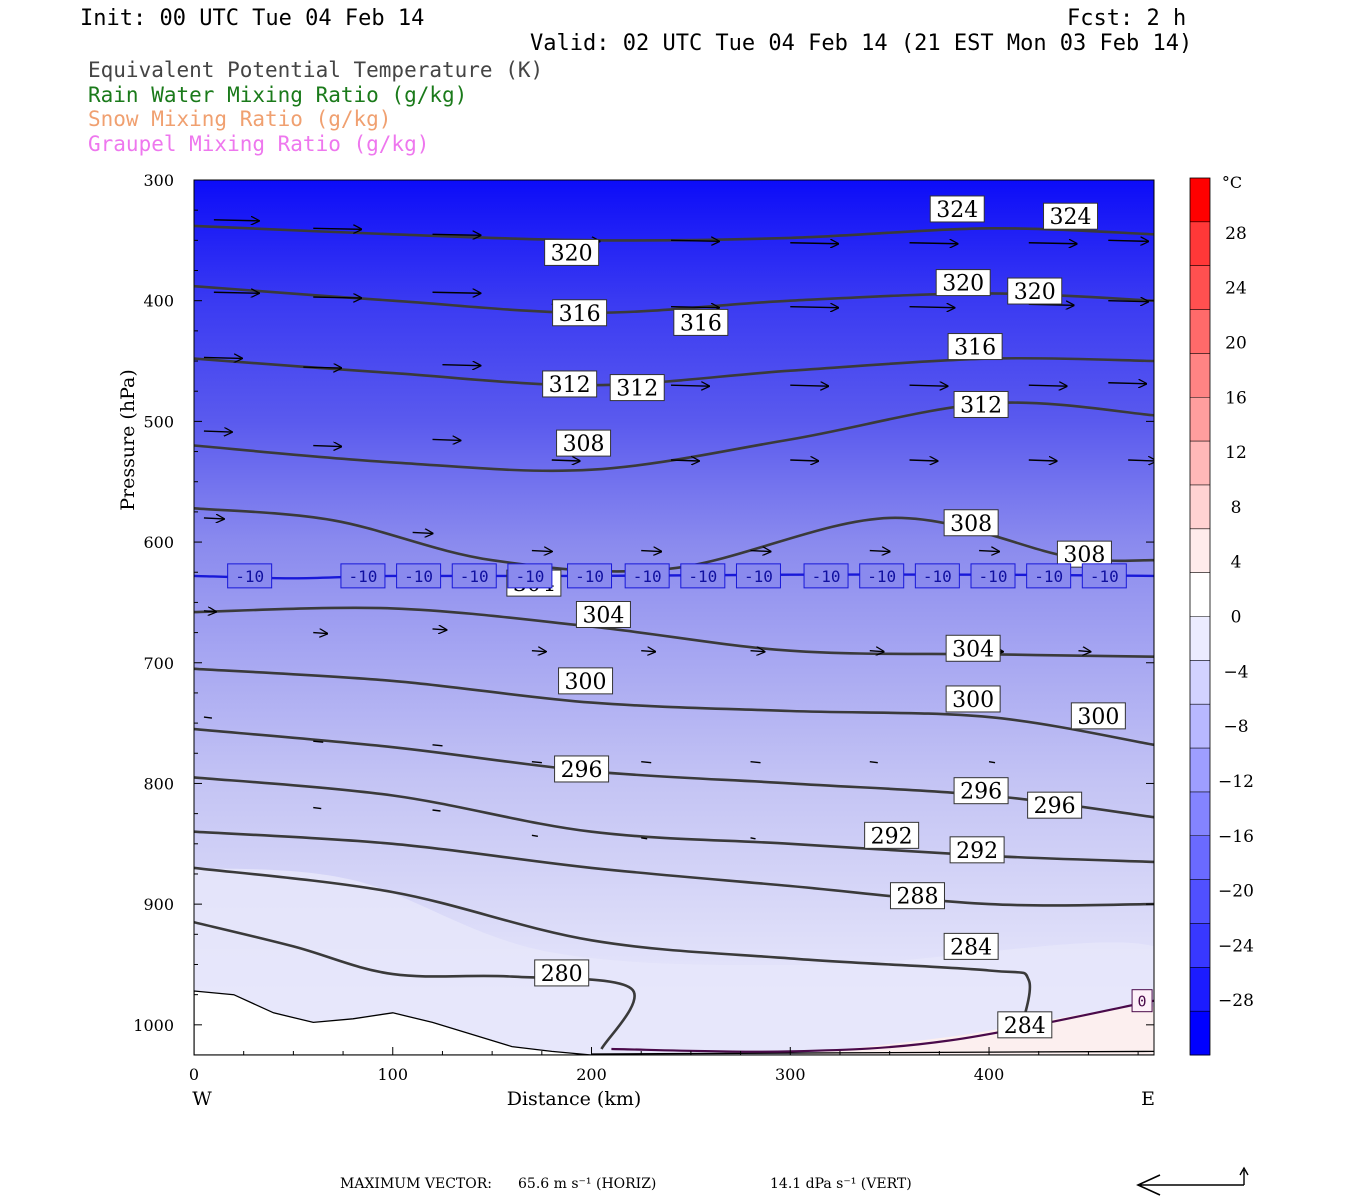 This screenshot has height=1200, width=1350. Describe the element at coordinates (1236, 234) in the screenshot. I see `colorbar-tick-label: 28` at that location.